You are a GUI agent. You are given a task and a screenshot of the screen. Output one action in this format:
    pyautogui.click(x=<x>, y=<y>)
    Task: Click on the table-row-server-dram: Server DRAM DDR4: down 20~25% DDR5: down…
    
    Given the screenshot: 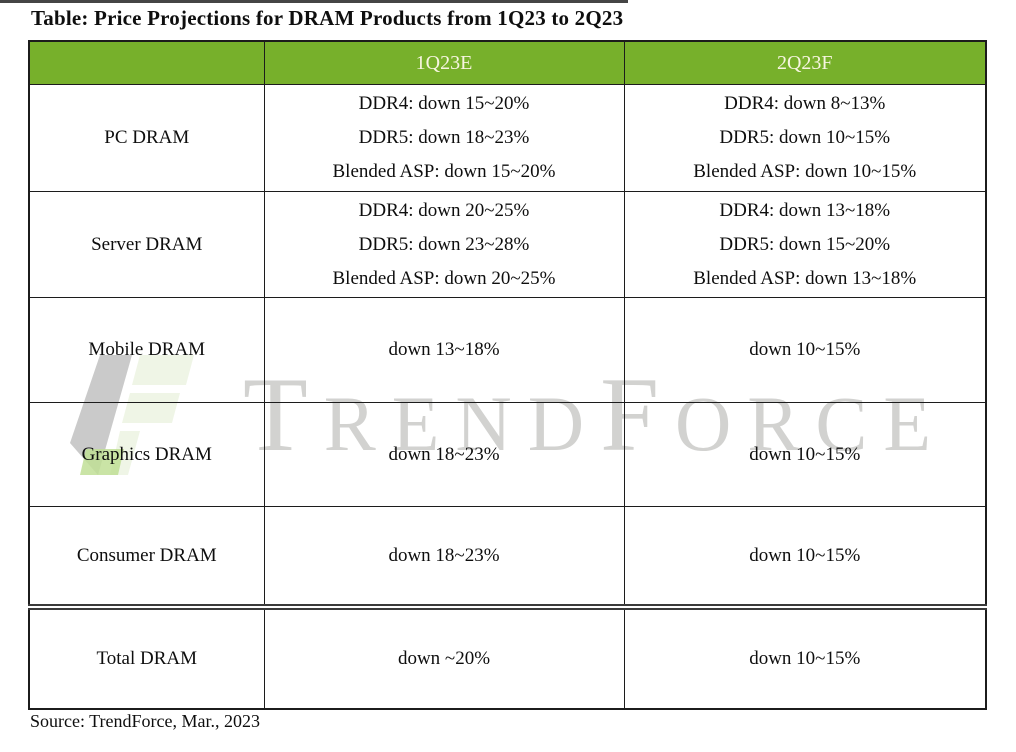 What is the action you would take?
    pyautogui.click(x=507, y=244)
    